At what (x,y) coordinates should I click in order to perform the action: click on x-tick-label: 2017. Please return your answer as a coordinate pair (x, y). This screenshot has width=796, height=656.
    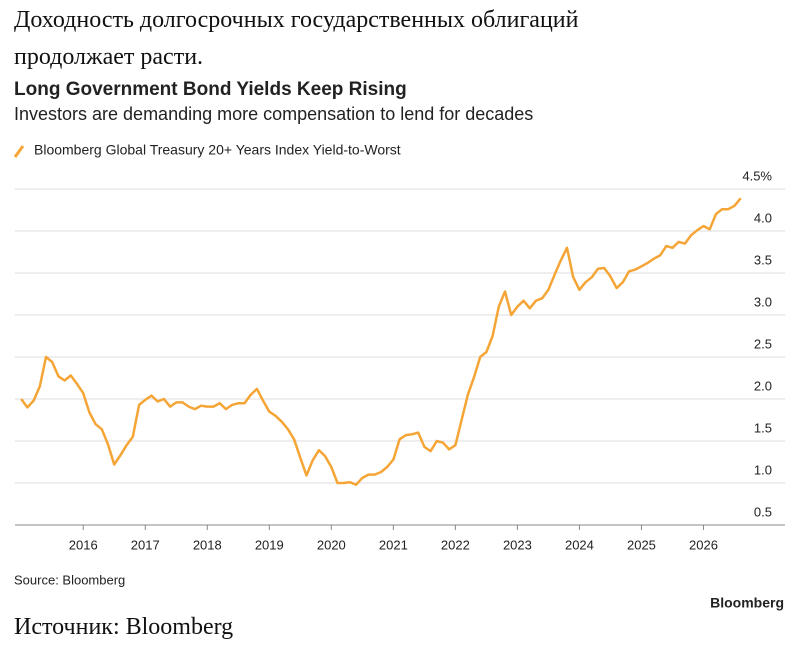
    Looking at the image, I should click on (145, 544).